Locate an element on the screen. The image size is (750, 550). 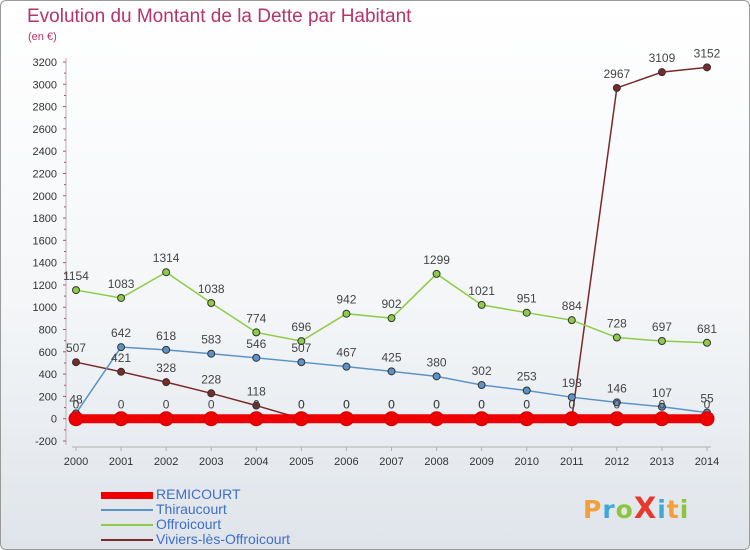
x-tick-label: 2001 is located at coordinates (121, 462).